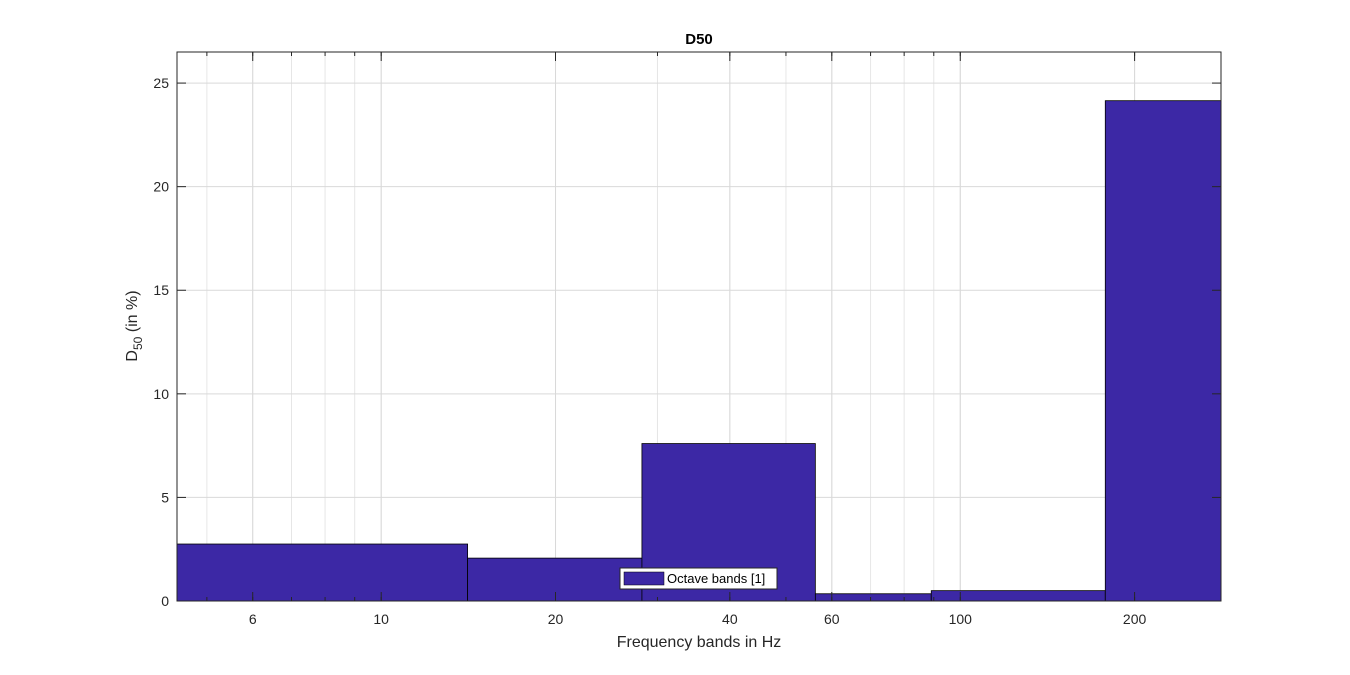 Image resolution: width=1350 pixels, height=675 pixels. I want to click on legend: Octave bands [1], so click(698, 578).